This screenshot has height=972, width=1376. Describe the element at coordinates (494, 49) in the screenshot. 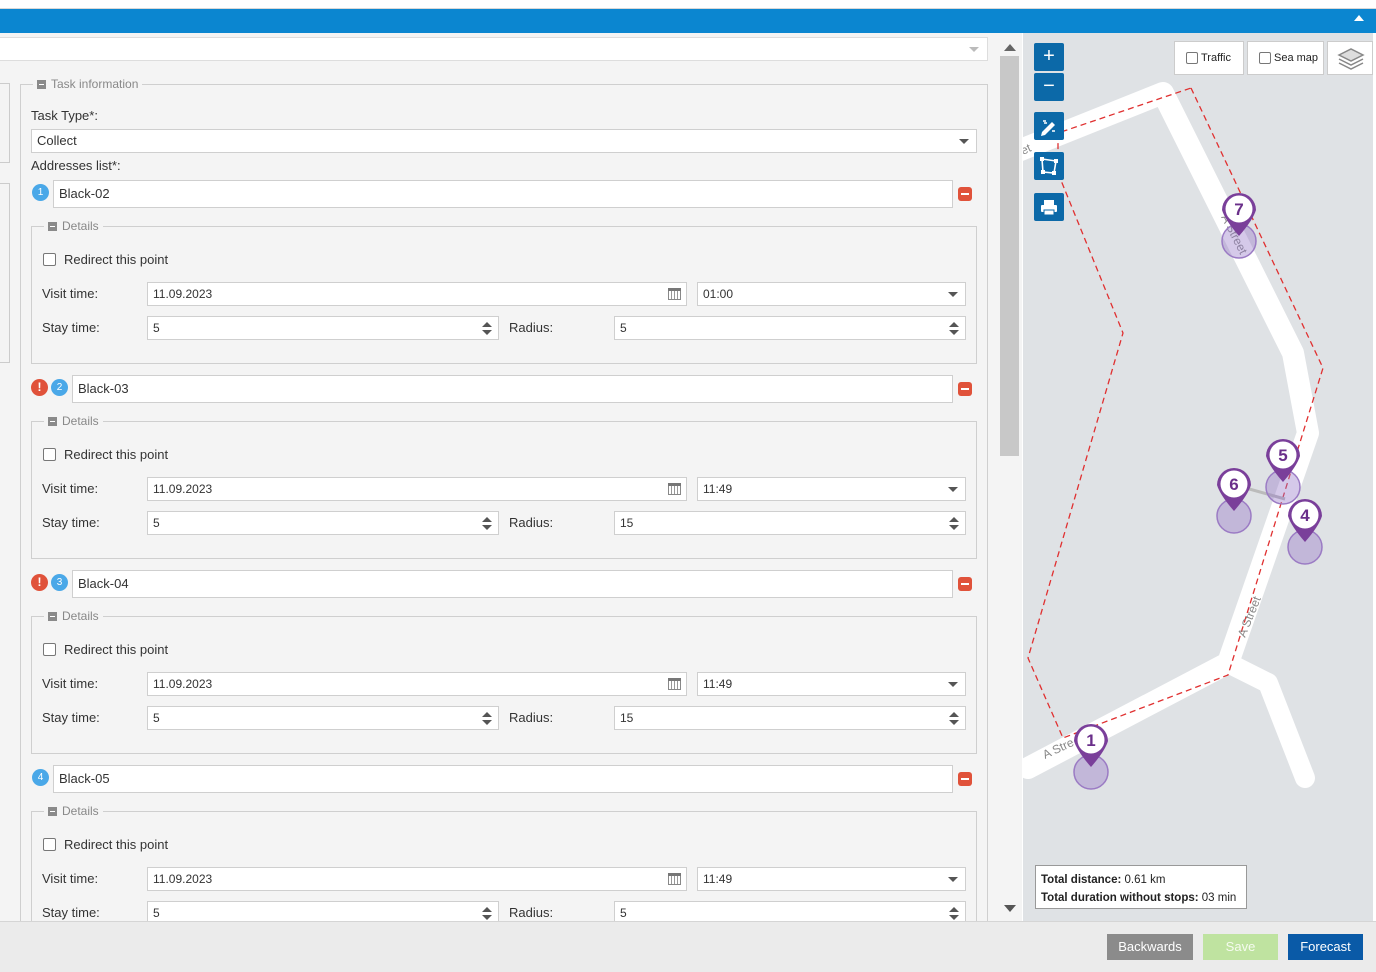

I see `top-select` at that location.